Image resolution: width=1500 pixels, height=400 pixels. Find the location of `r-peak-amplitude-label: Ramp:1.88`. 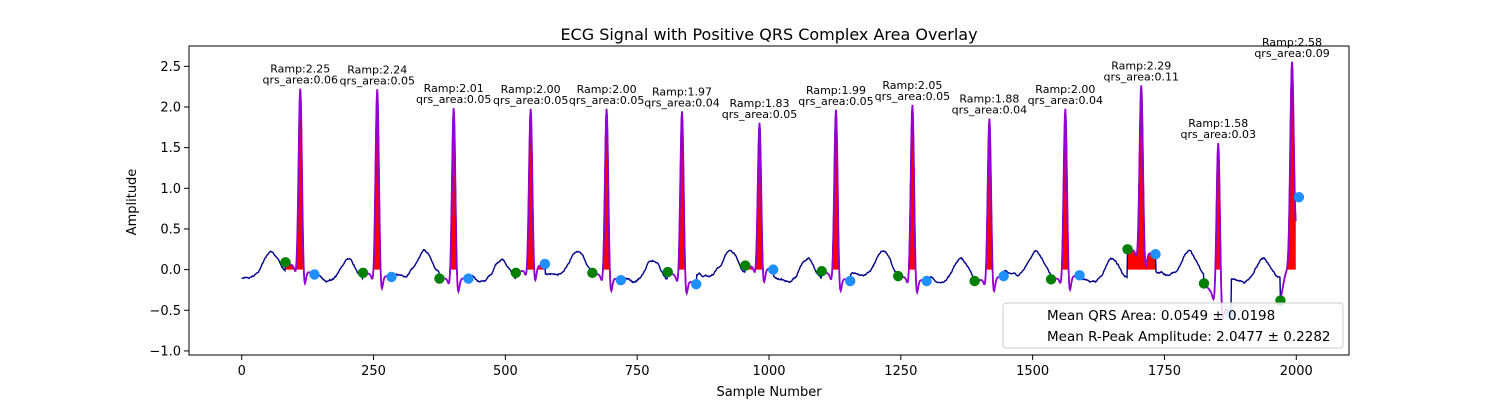

r-peak-amplitude-label: Ramp:1.88 is located at coordinates (989, 99).